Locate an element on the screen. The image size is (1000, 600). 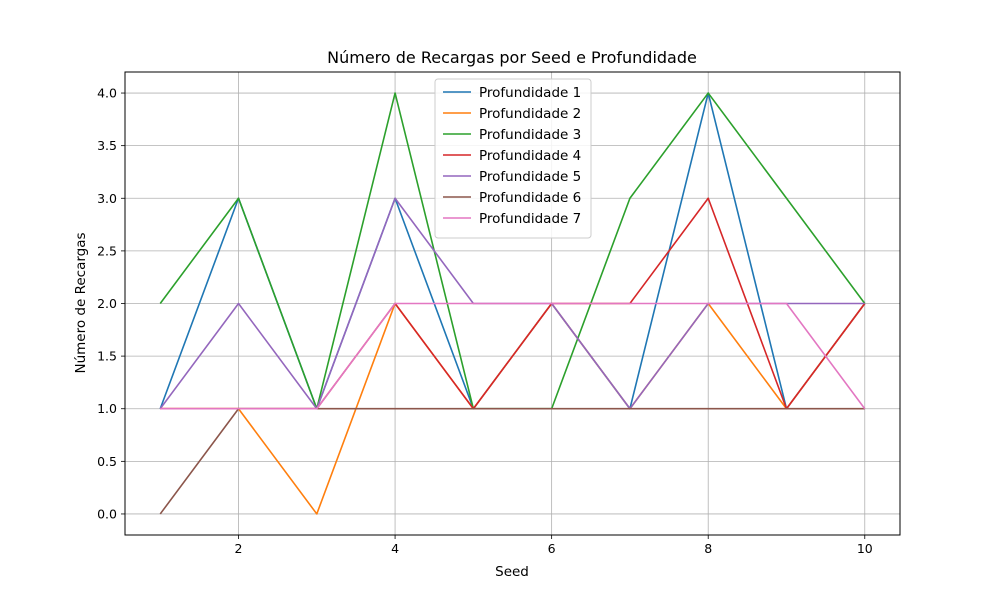
x-axis-label: Seed is located at coordinates (512, 572).